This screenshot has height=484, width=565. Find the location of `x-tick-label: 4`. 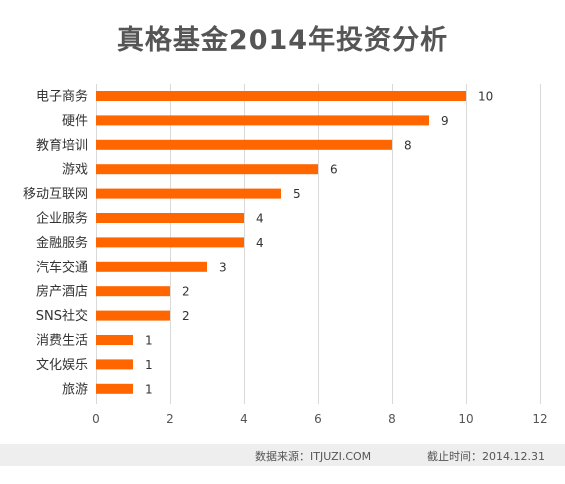

x-tick-label: 4 is located at coordinates (244, 419).